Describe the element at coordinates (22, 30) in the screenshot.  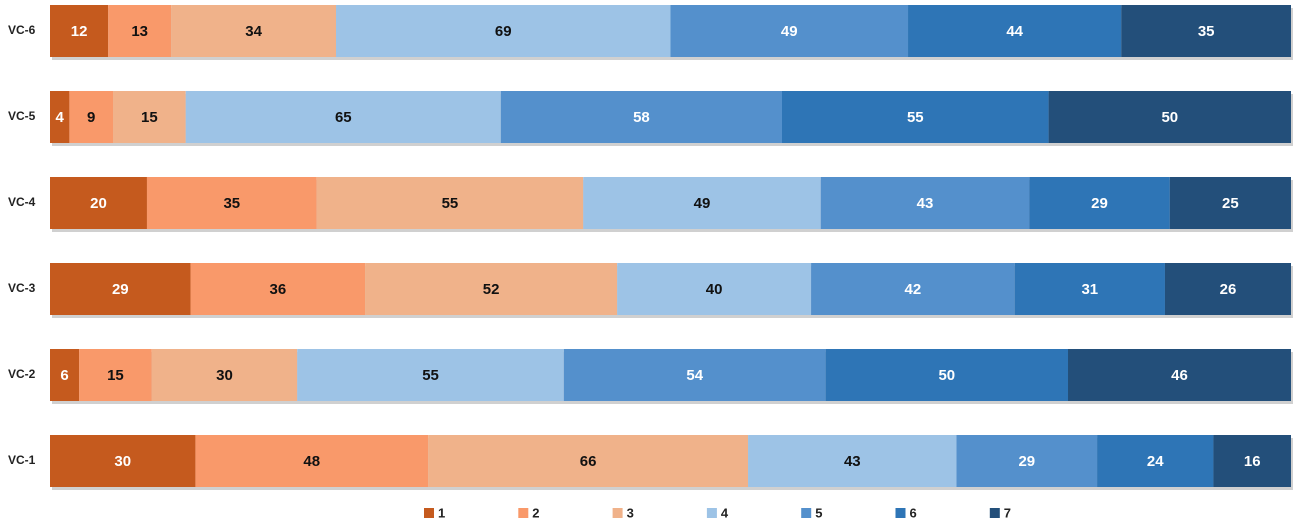
I see `category-label: VC-6` at that location.